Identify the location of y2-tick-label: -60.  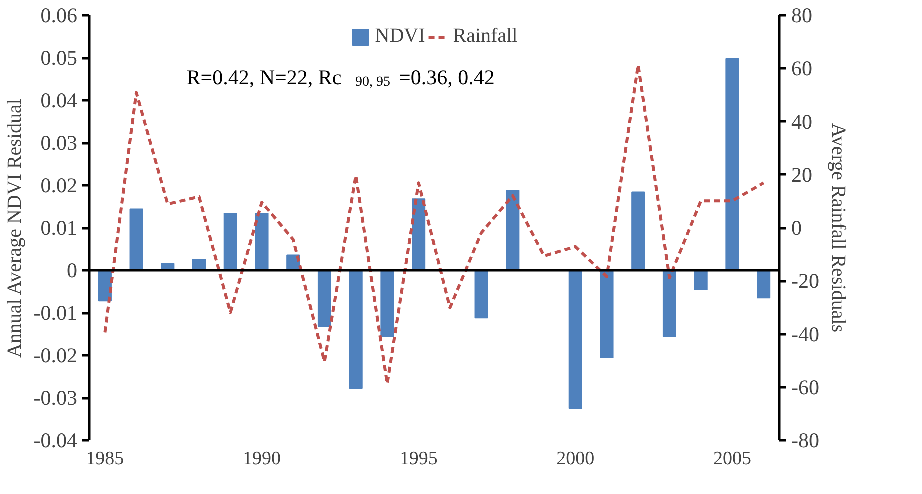
(806, 387).